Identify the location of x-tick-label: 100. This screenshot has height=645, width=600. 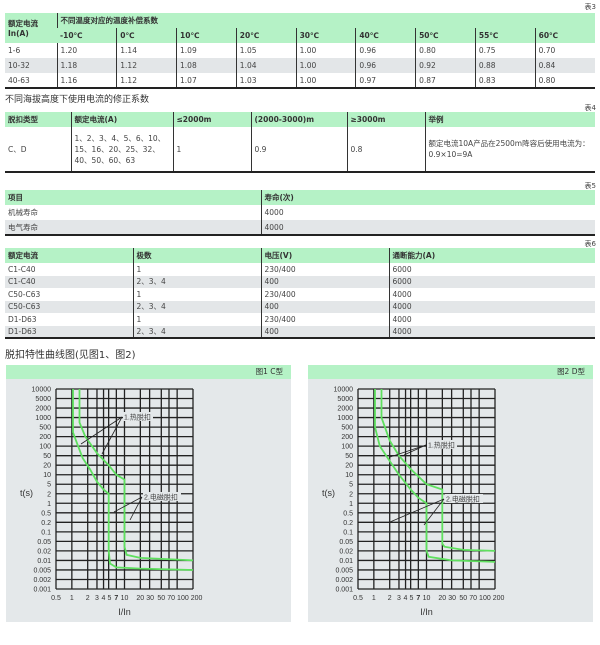
(485, 598).